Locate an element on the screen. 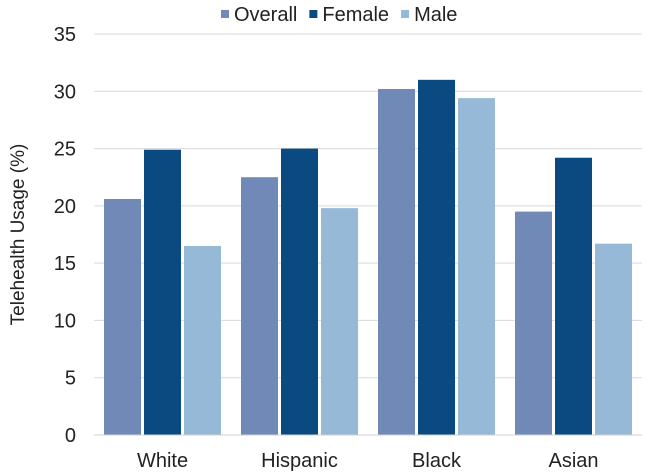 The height and width of the screenshot is (472, 646). bar-female-hispanic is located at coordinates (299, 292).